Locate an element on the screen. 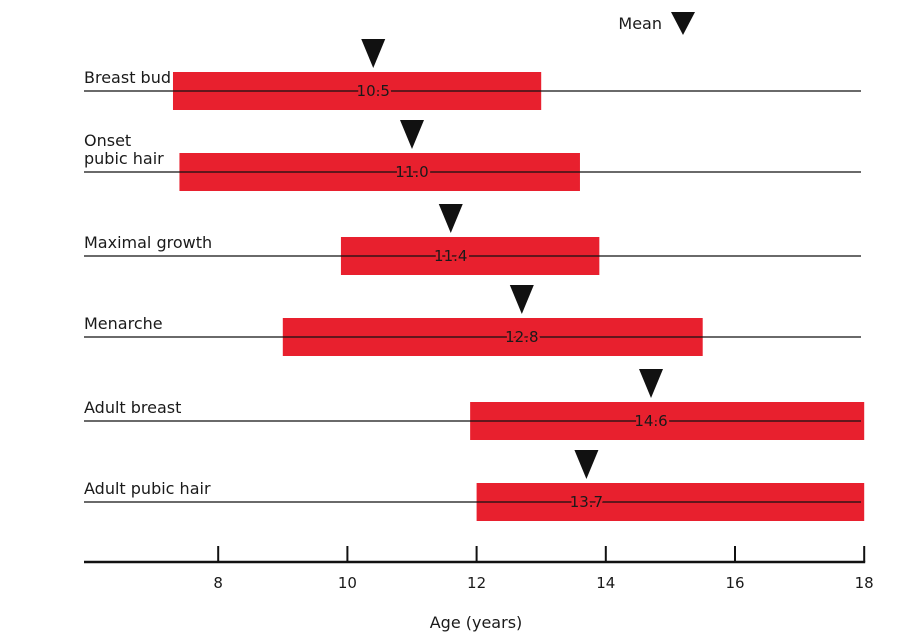 This screenshot has height=640, width=898. row-3: 12.8 Menarche is located at coordinates (472, 320).